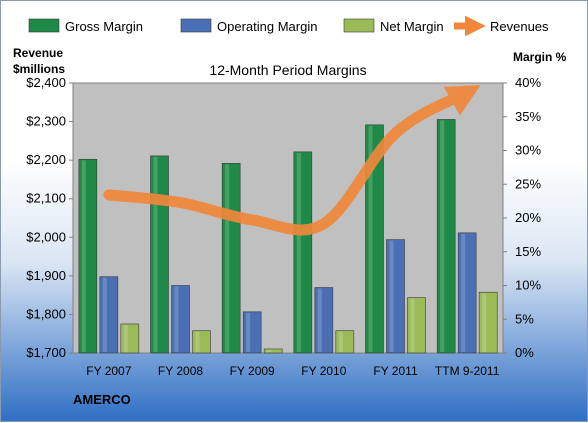 The height and width of the screenshot is (423, 588). What do you see at coordinates (46, 121) in the screenshot?
I see `left-axis-tick-label: $2,300` at bounding box center [46, 121].